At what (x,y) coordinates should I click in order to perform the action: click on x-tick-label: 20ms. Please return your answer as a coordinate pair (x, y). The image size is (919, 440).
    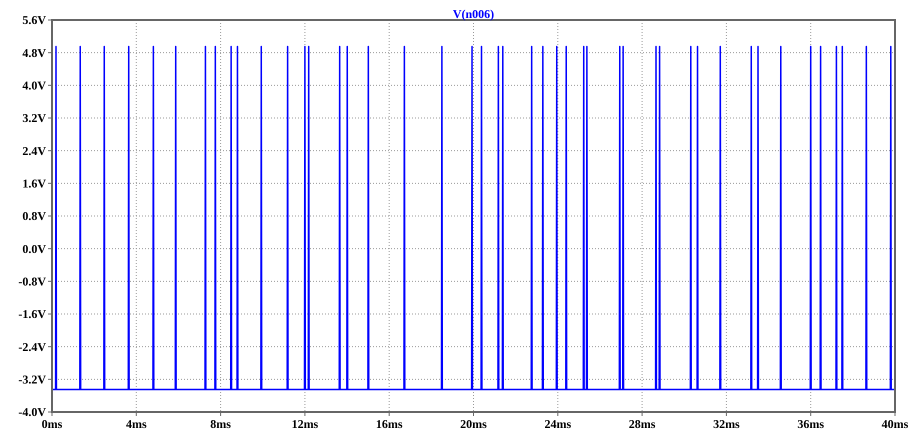
    Looking at the image, I should click on (474, 424).